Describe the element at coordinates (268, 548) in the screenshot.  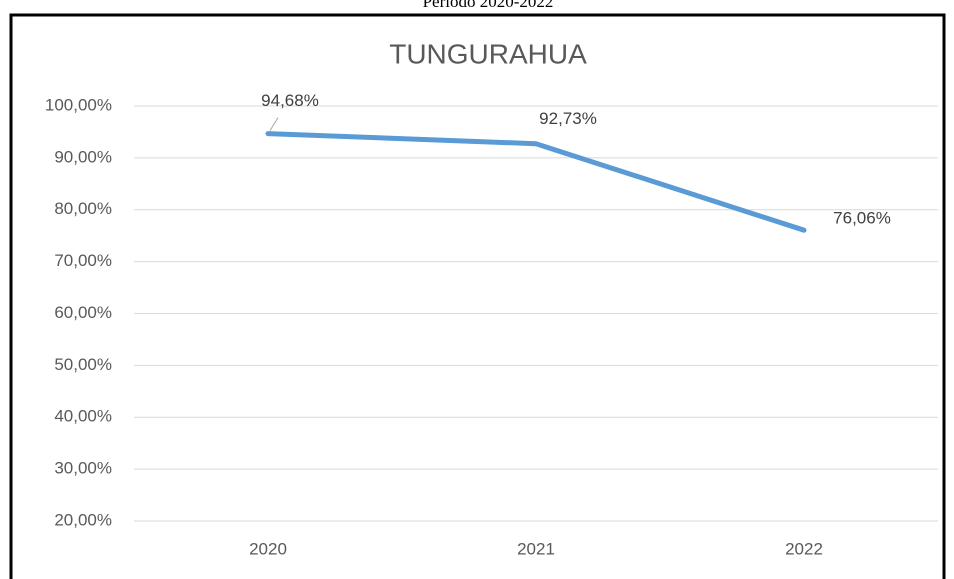
I see `x-tick-label: 2020` at that location.